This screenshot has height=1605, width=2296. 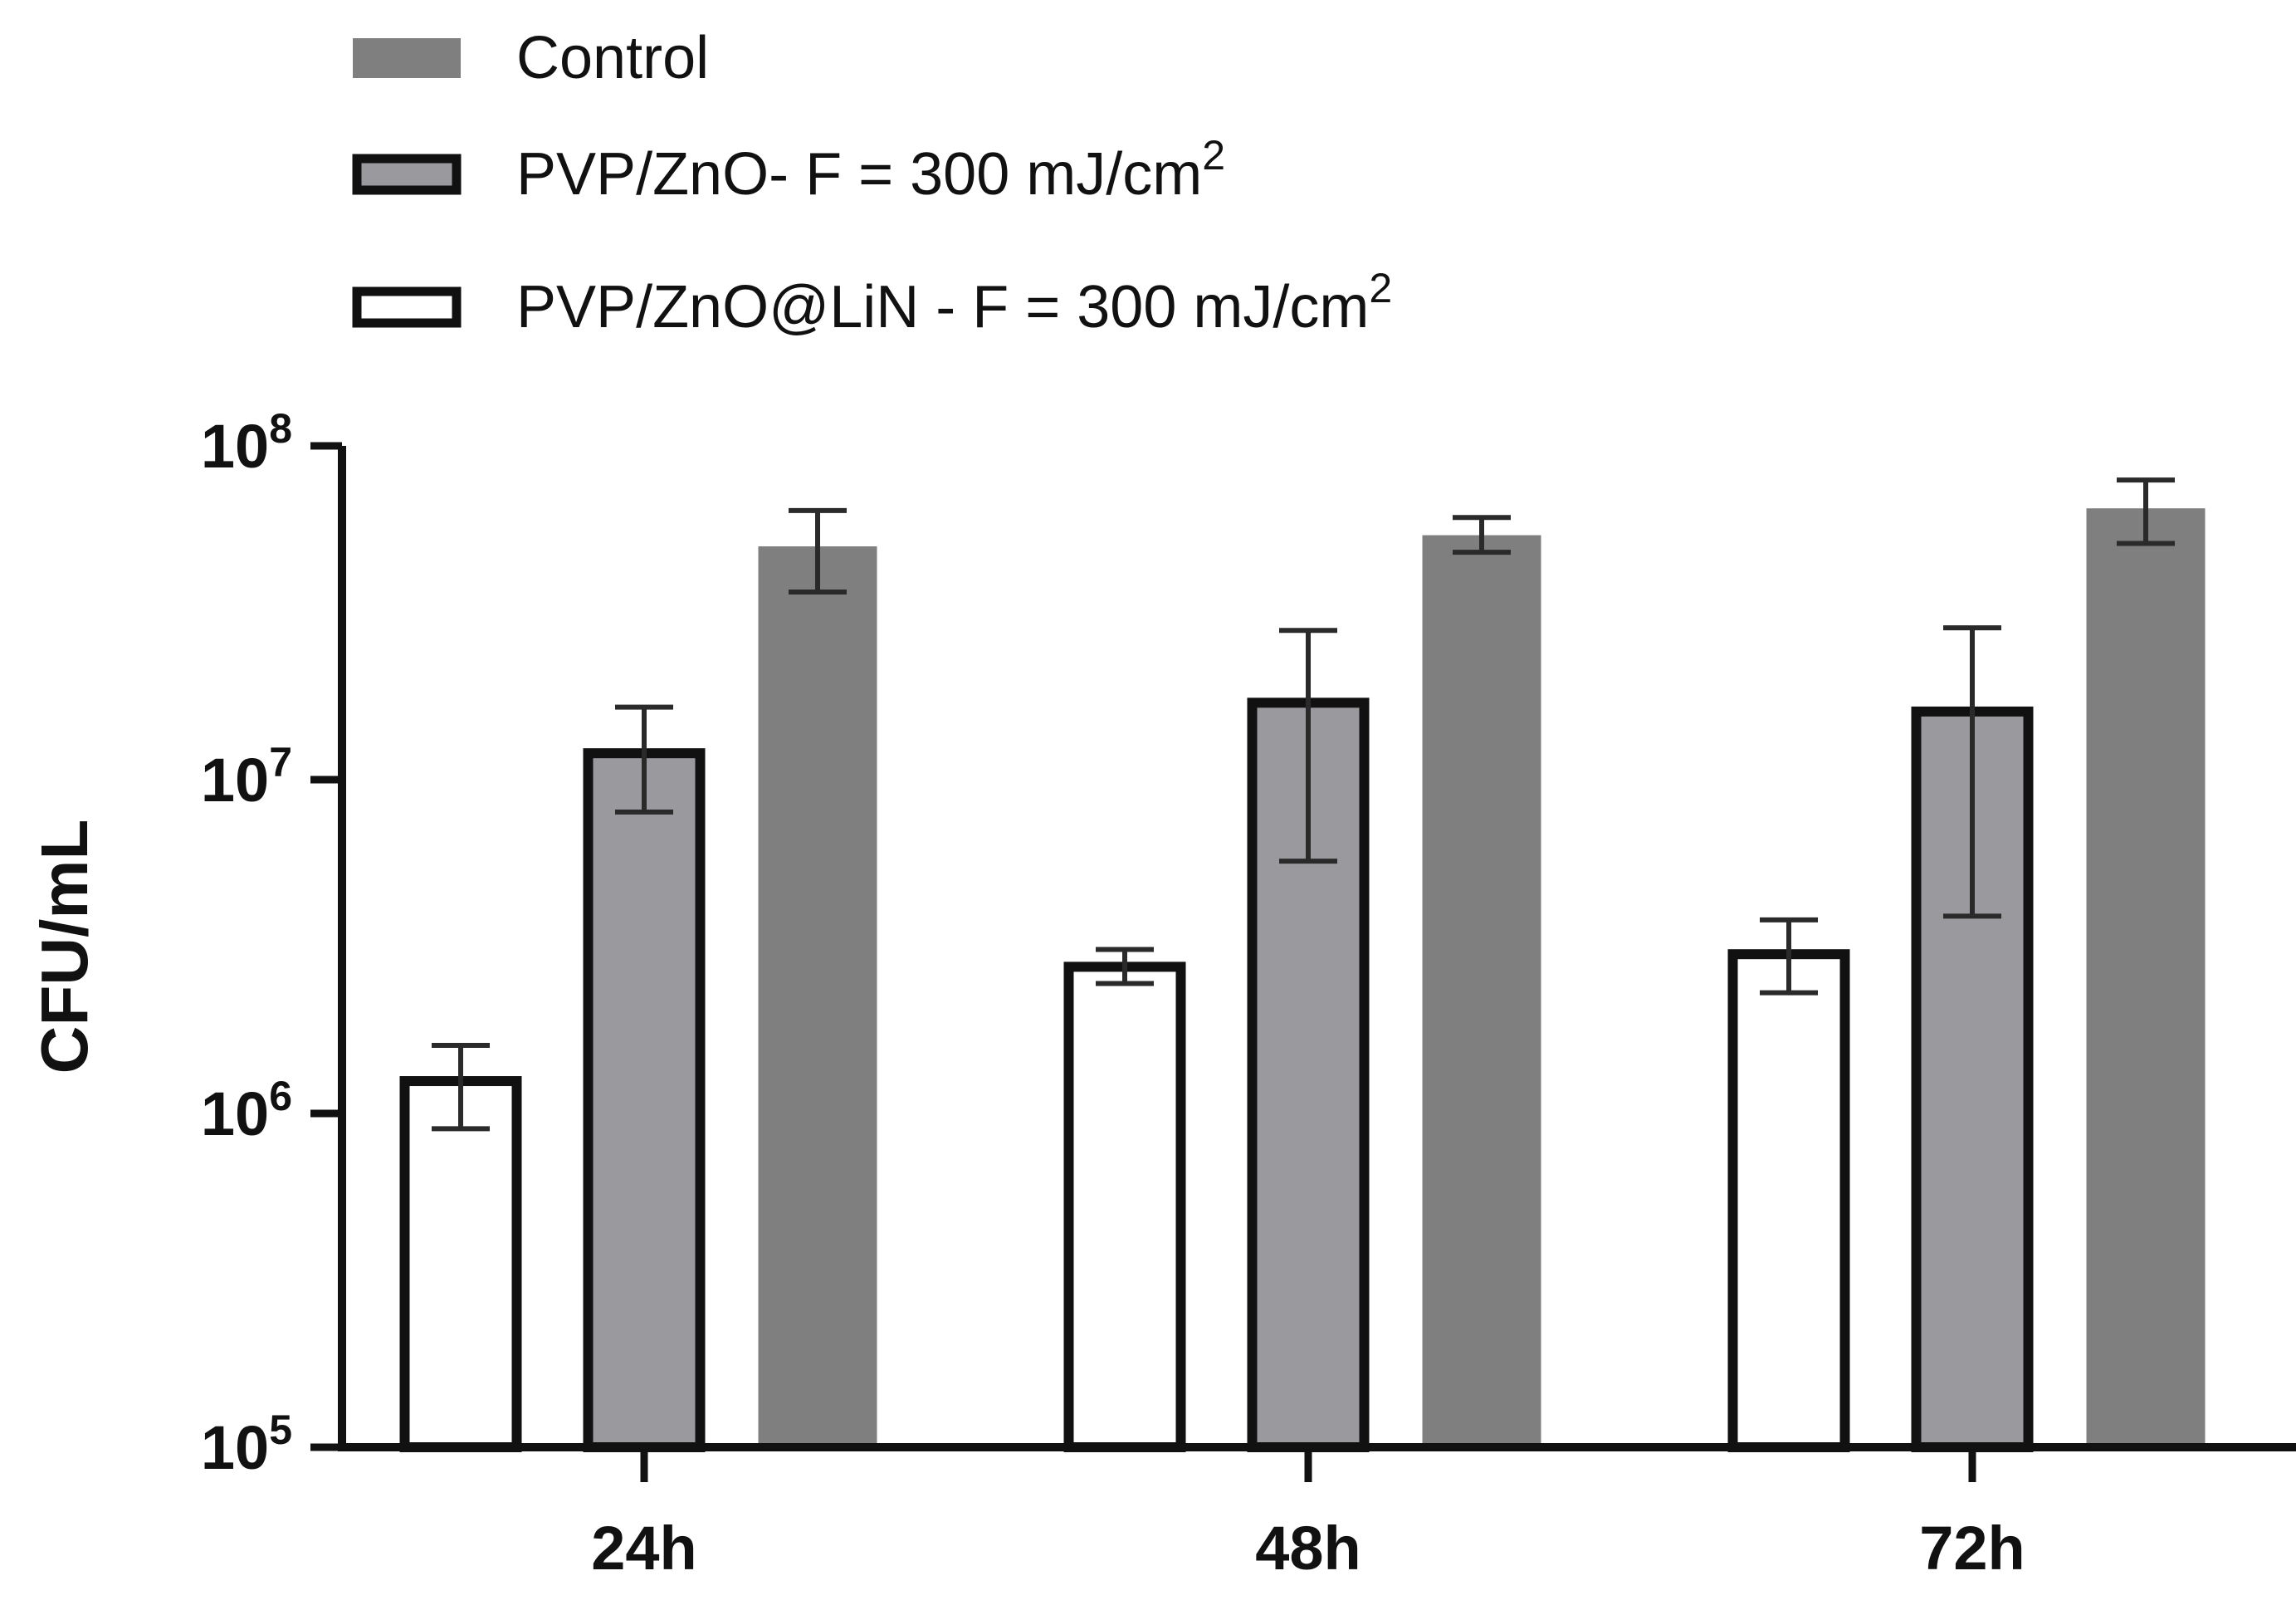 I want to click on legend-label-1: PVP/ZnO- F = 300 mJ/cm2, so click(x=870, y=170).